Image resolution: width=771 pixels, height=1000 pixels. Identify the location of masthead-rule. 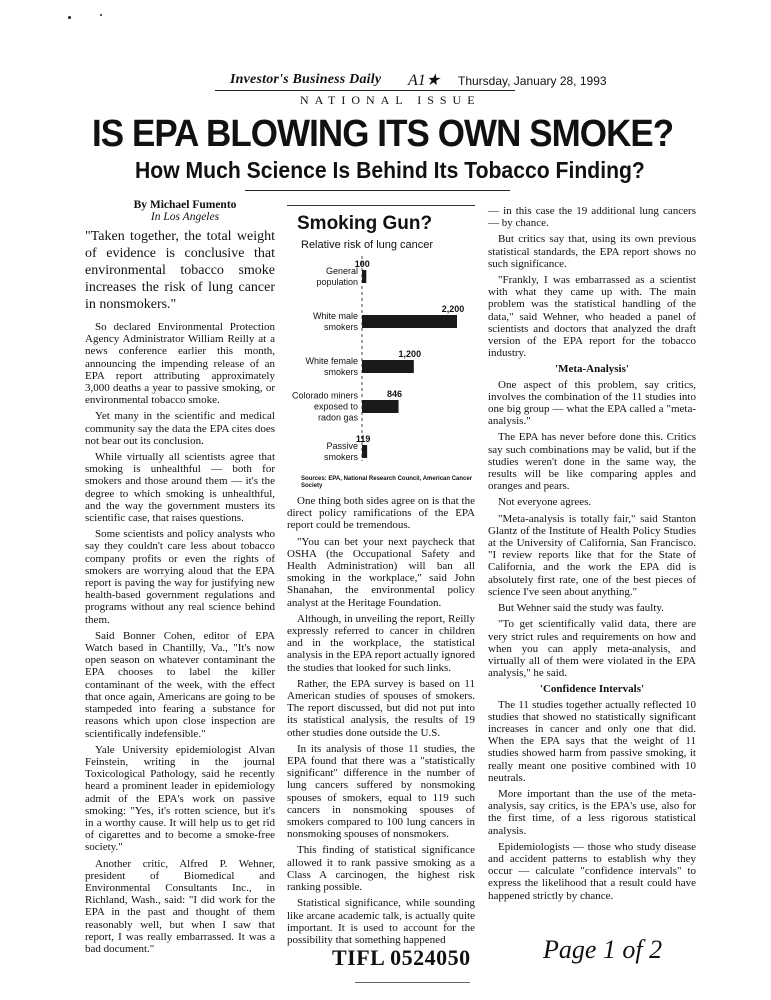
(365, 90).